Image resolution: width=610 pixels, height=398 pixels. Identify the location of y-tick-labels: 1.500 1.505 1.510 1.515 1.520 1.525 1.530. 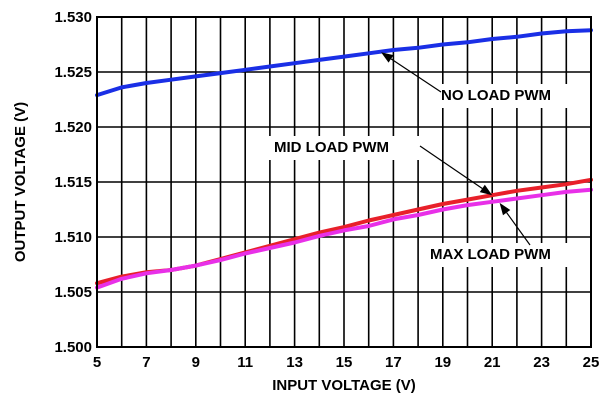
(73, 182).